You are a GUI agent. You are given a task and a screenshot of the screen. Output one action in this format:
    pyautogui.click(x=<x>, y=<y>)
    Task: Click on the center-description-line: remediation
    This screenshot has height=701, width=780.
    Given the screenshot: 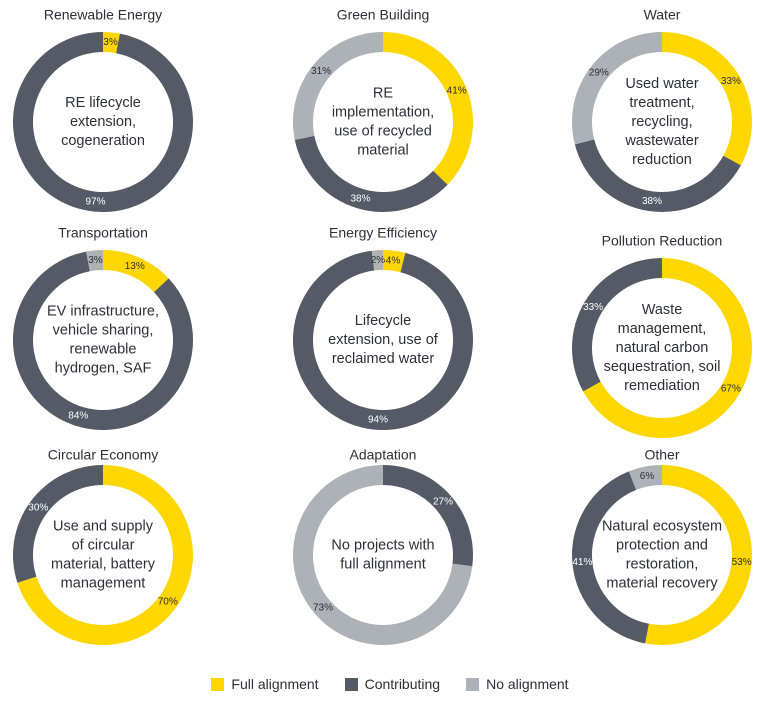 What is the action you would take?
    pyautogui.click(x=662, y=386)
    